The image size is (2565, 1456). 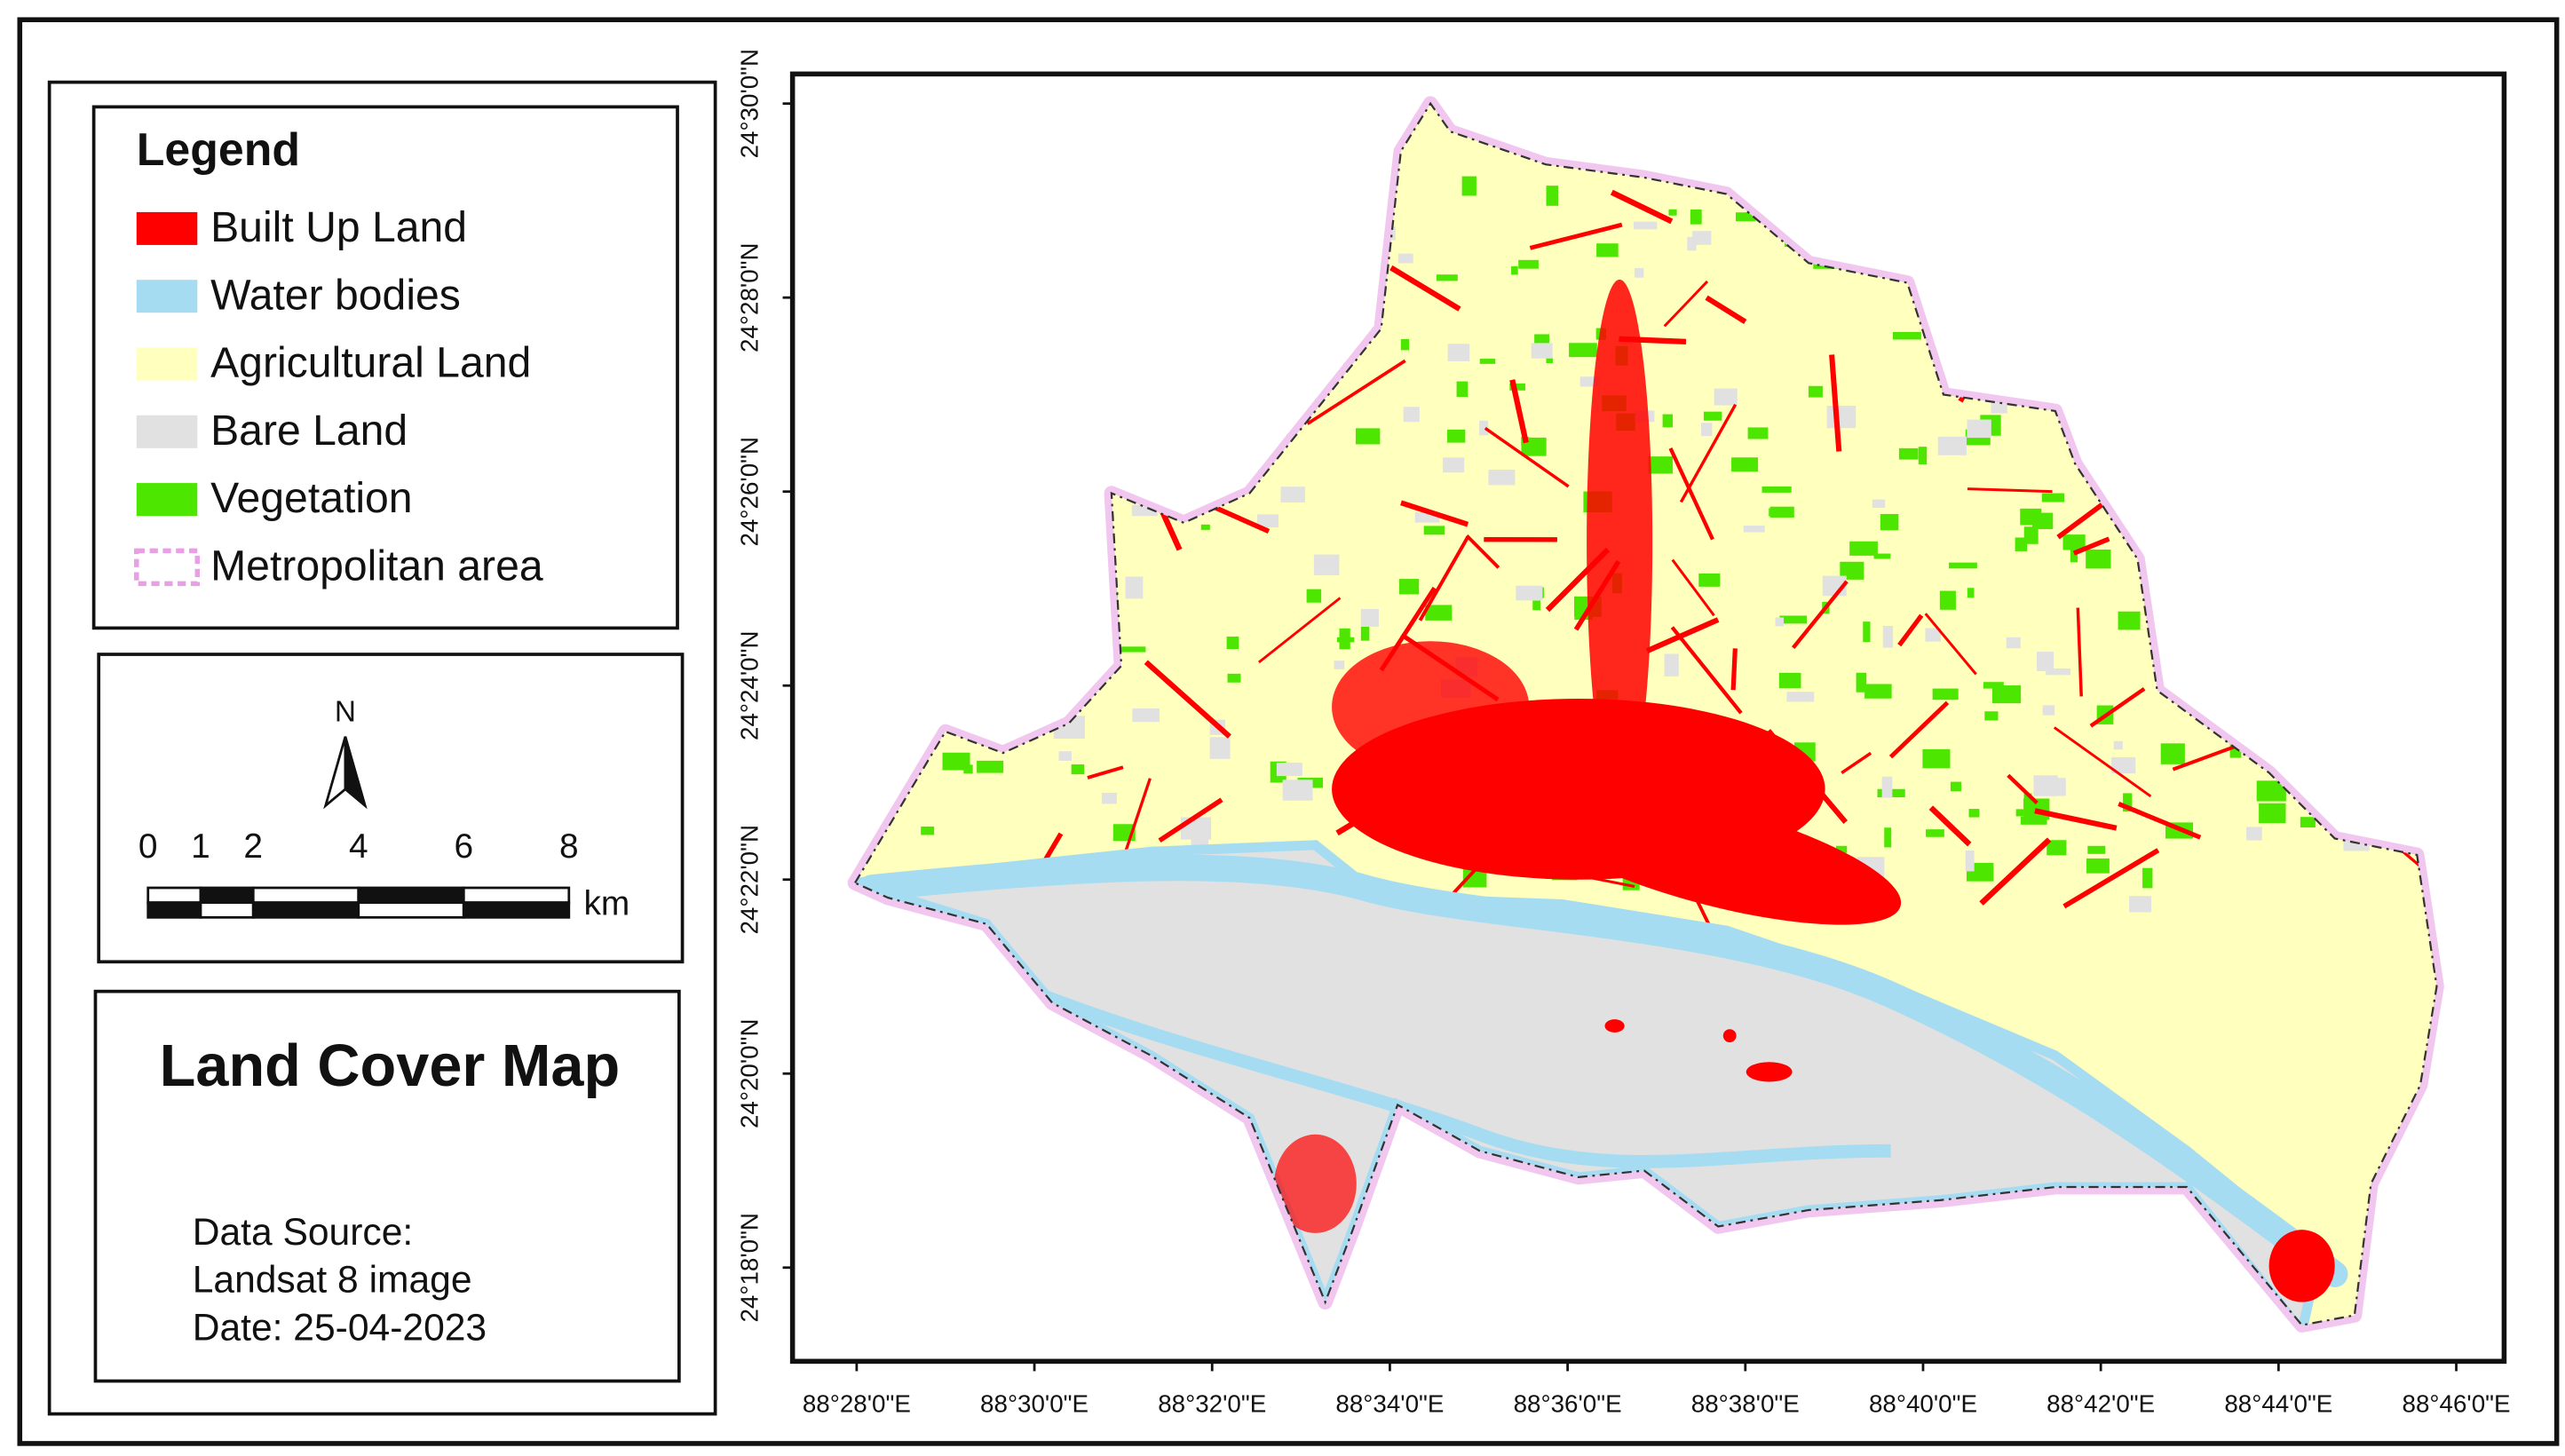 What do you see at coordinates (218, 149) in the screenshot?
I see `legend-title: Legend` at bounding box center [218, 149].